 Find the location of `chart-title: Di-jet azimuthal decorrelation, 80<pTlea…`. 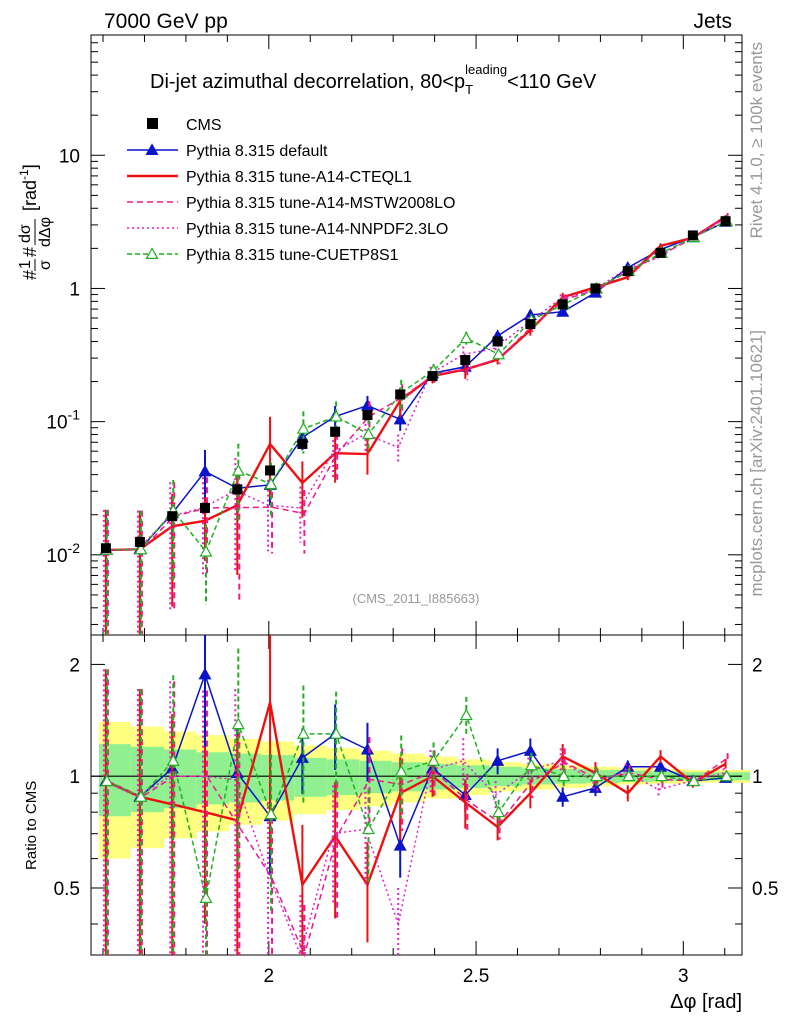

chart-title: Di-jet azimuthal decorrelation, 80<pTlea… is located at coordinates (373, 79).